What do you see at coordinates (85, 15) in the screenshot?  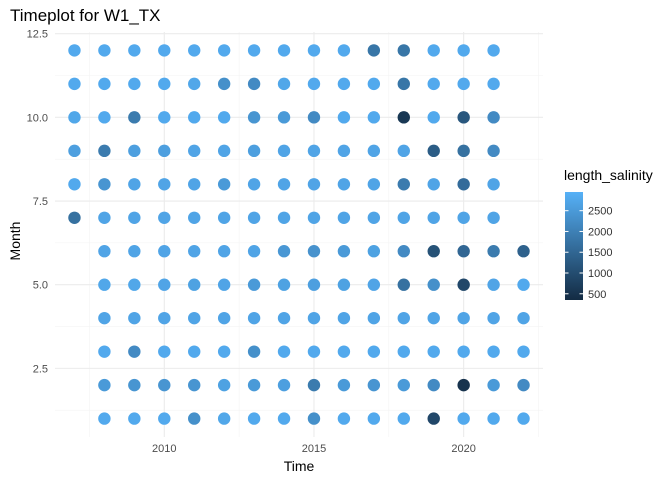 I see `chart-title: Timeplot for W1_TX` at bounding box center [85, 15].